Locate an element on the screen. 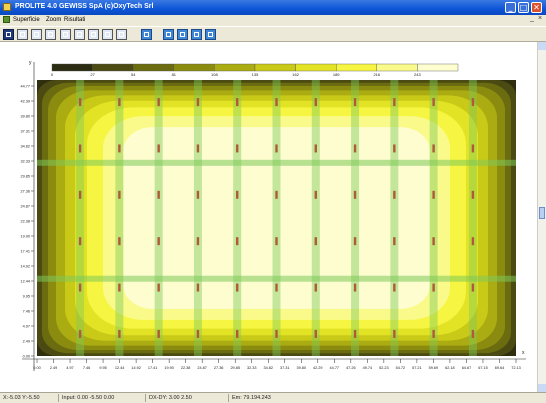 Image resolution: width=546 pixels, height=403 pixels. view-side-icon is located at coordinates (168, 34).